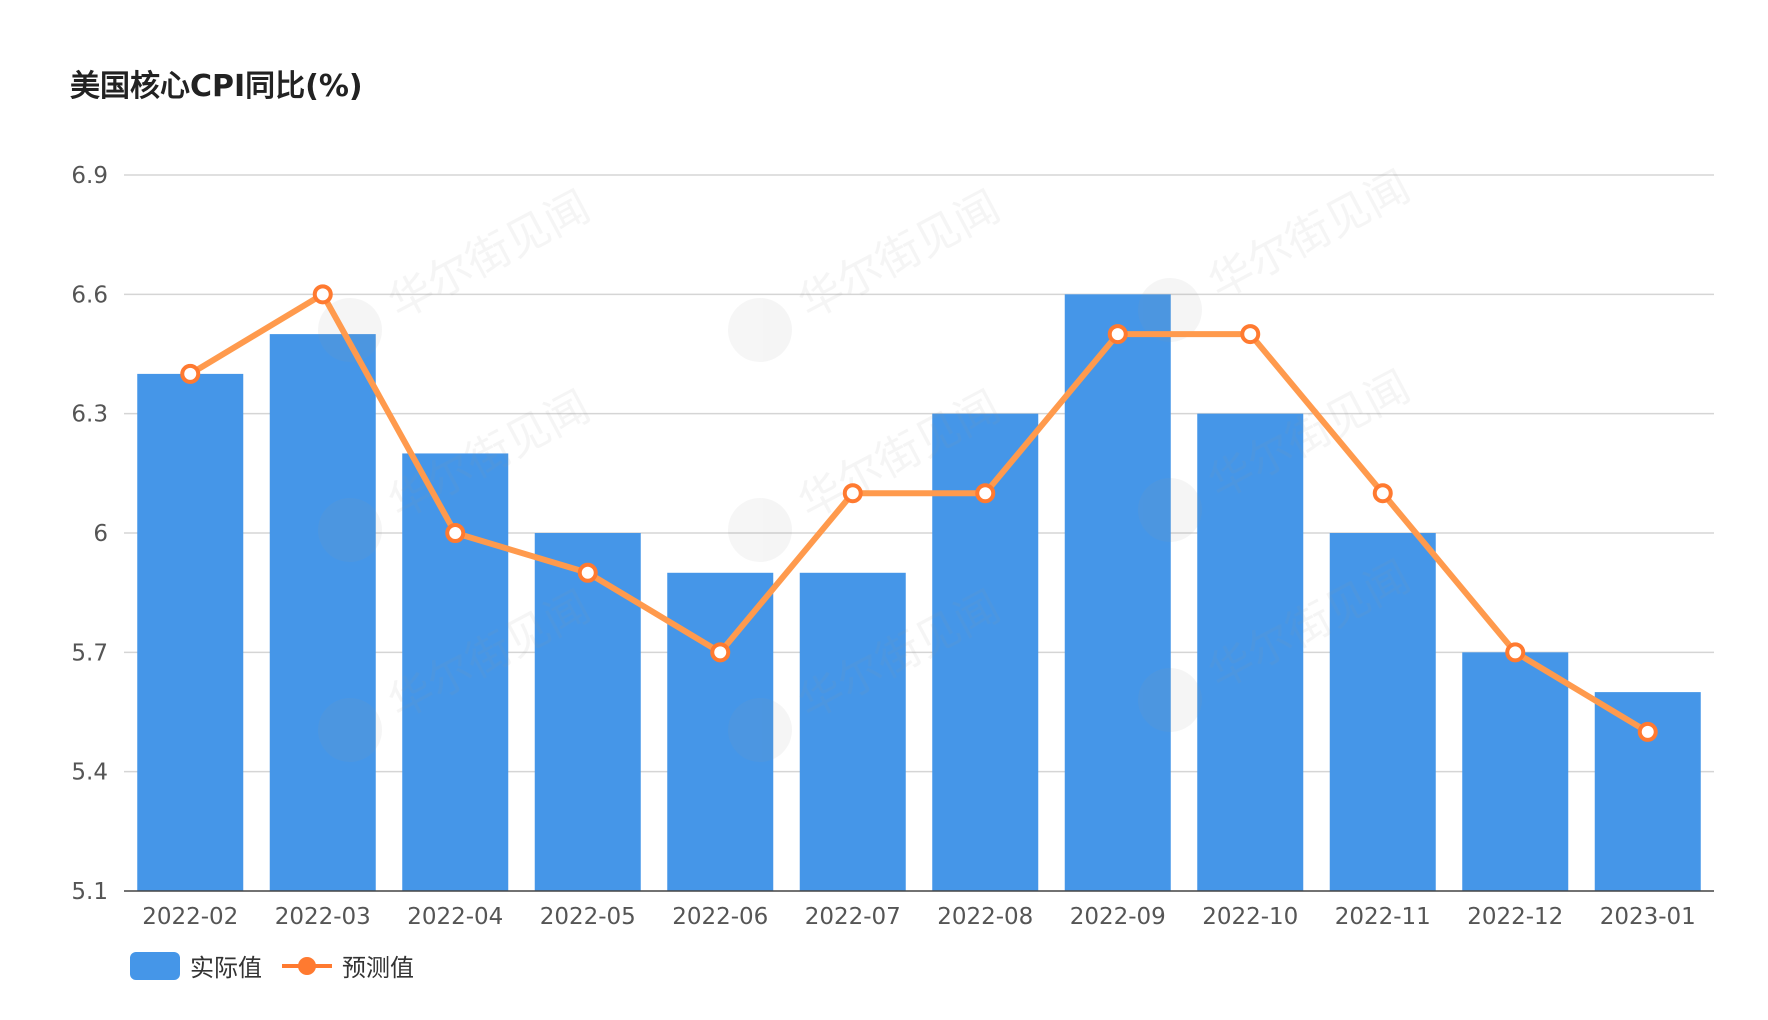 The width and height of the screenshot is (1768, 1020). What do you see at coordinates (720, 917) in the screenshot?
I see `x-tick-label: 2022-06` at bounding box center [720, 917].